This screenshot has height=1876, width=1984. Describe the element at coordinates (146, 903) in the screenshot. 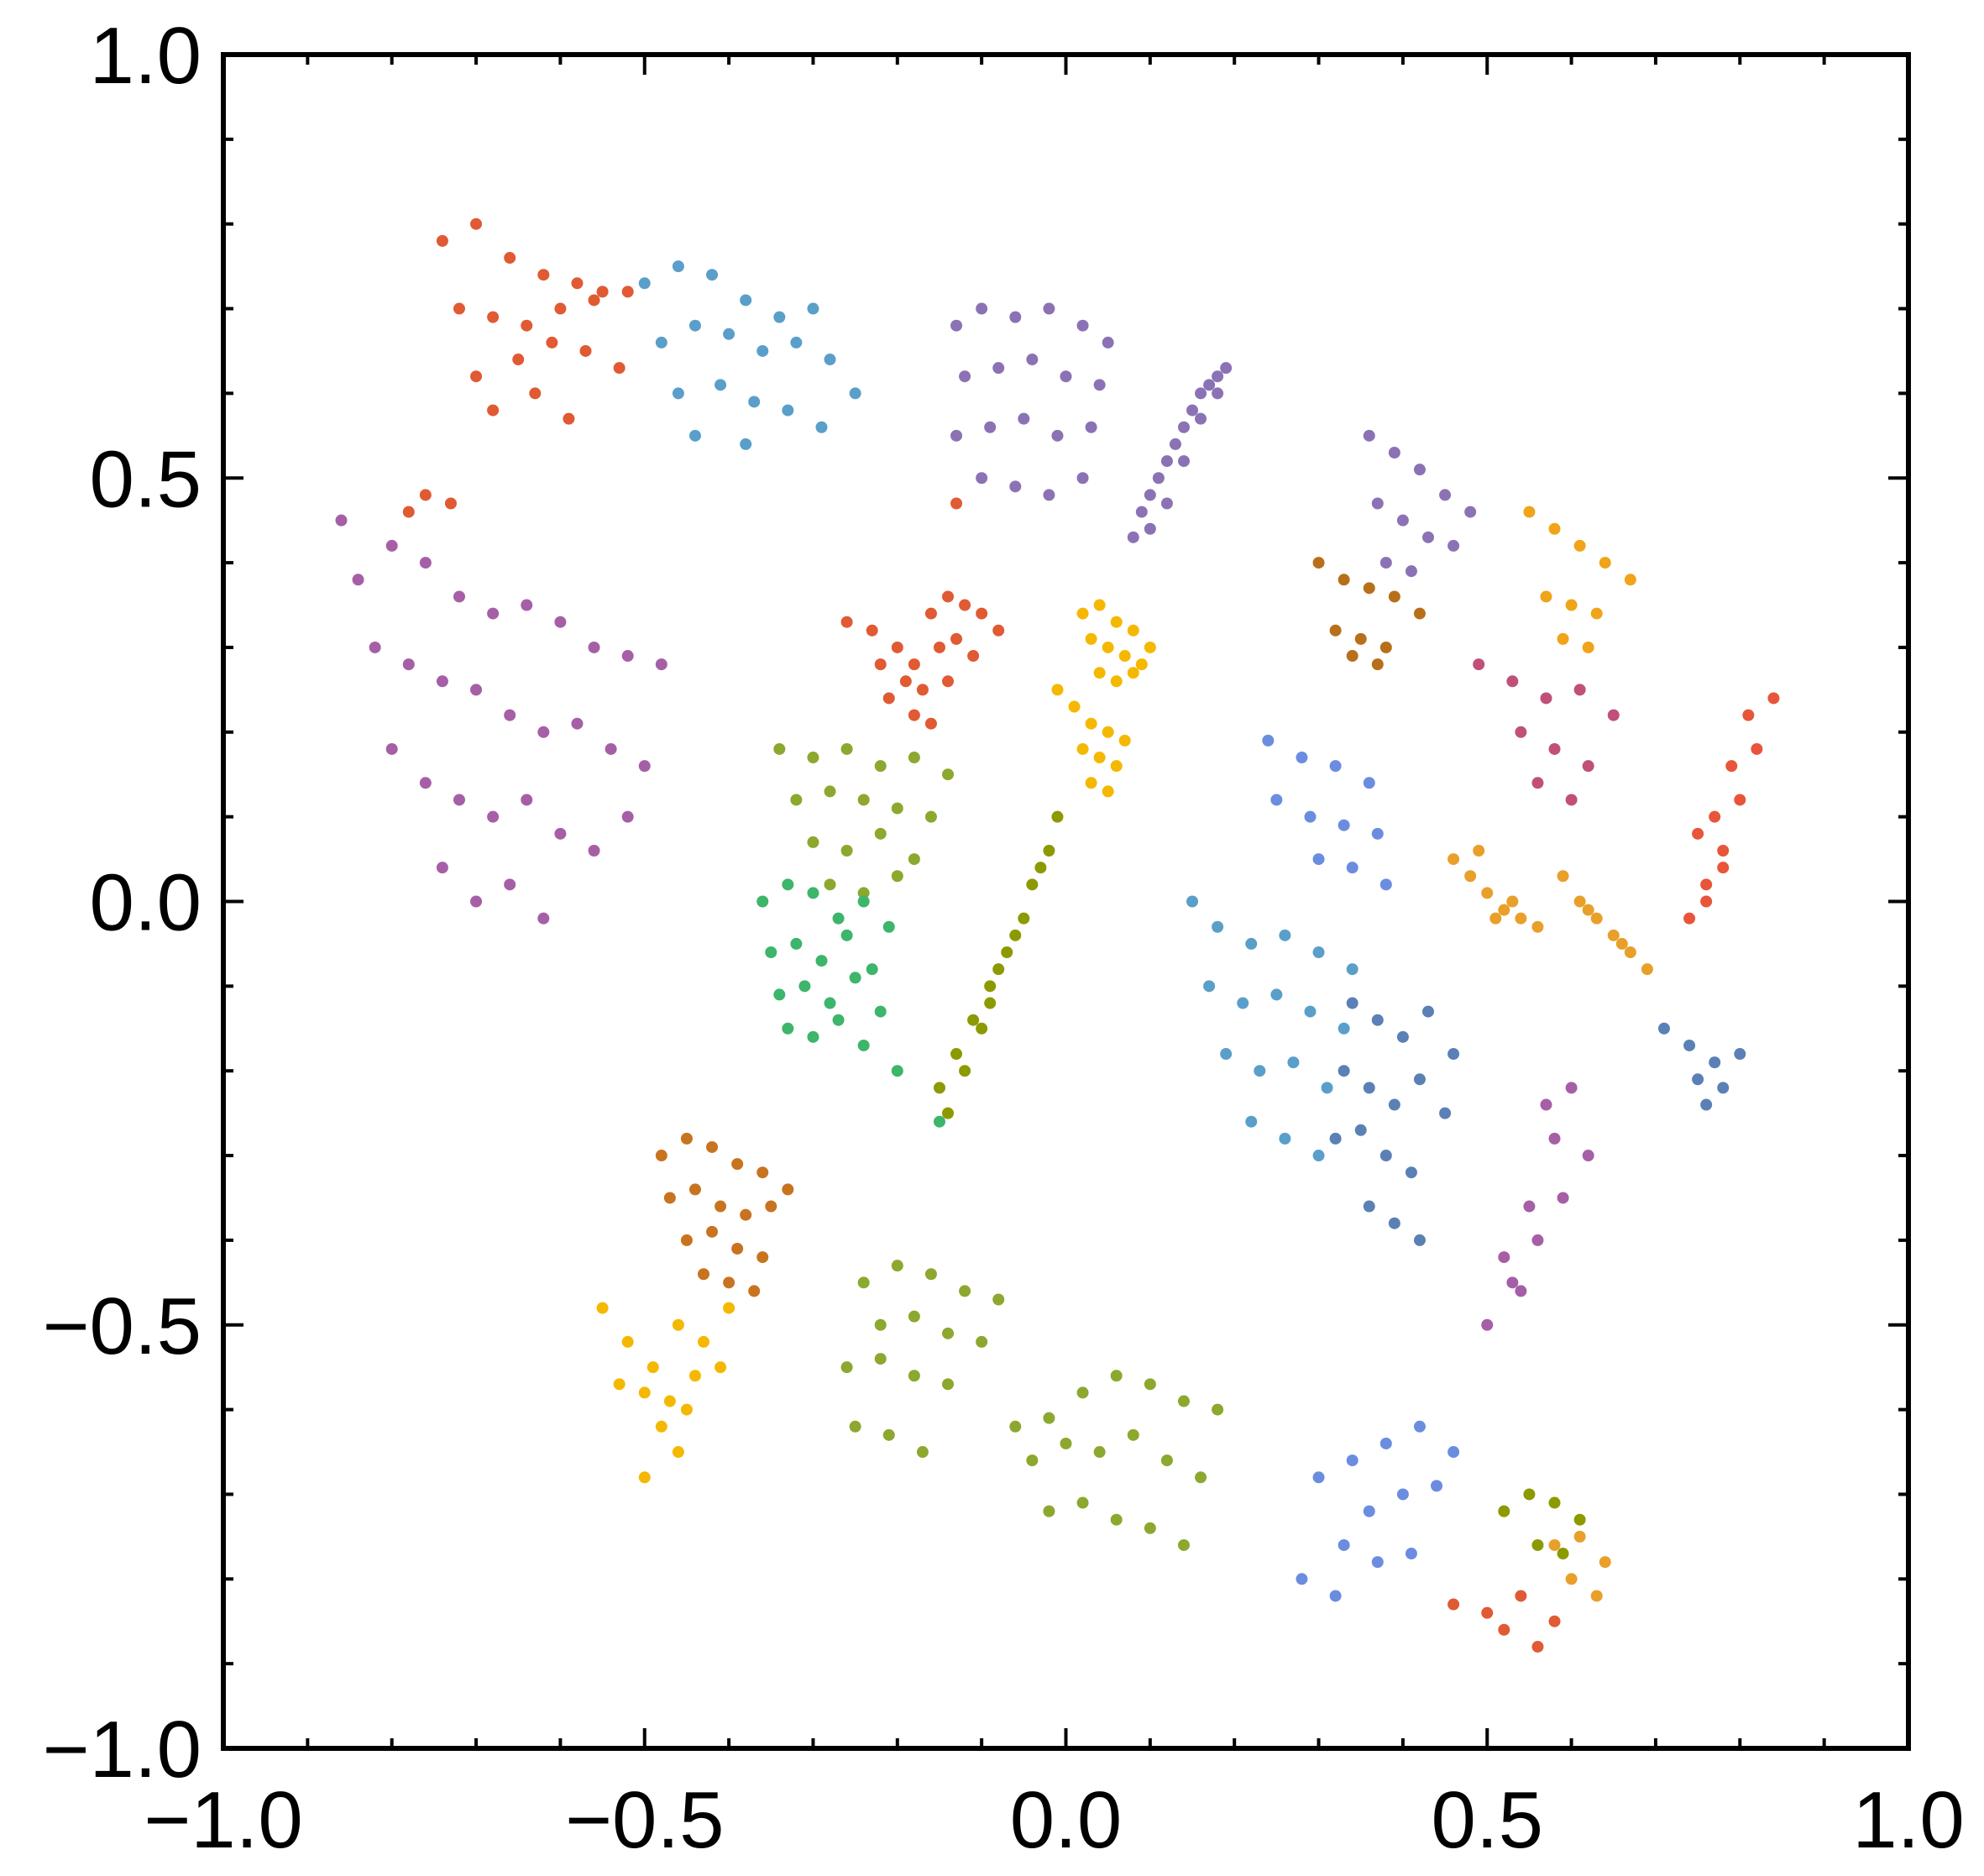

I see `y-tick-label: 0.0` at that location.